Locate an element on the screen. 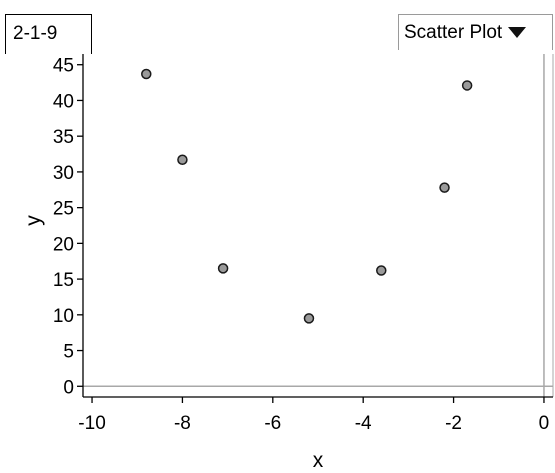 The width and height of the screenshot is (555, 473). x-tick-label: -2 is located at coordinates (453, 423).